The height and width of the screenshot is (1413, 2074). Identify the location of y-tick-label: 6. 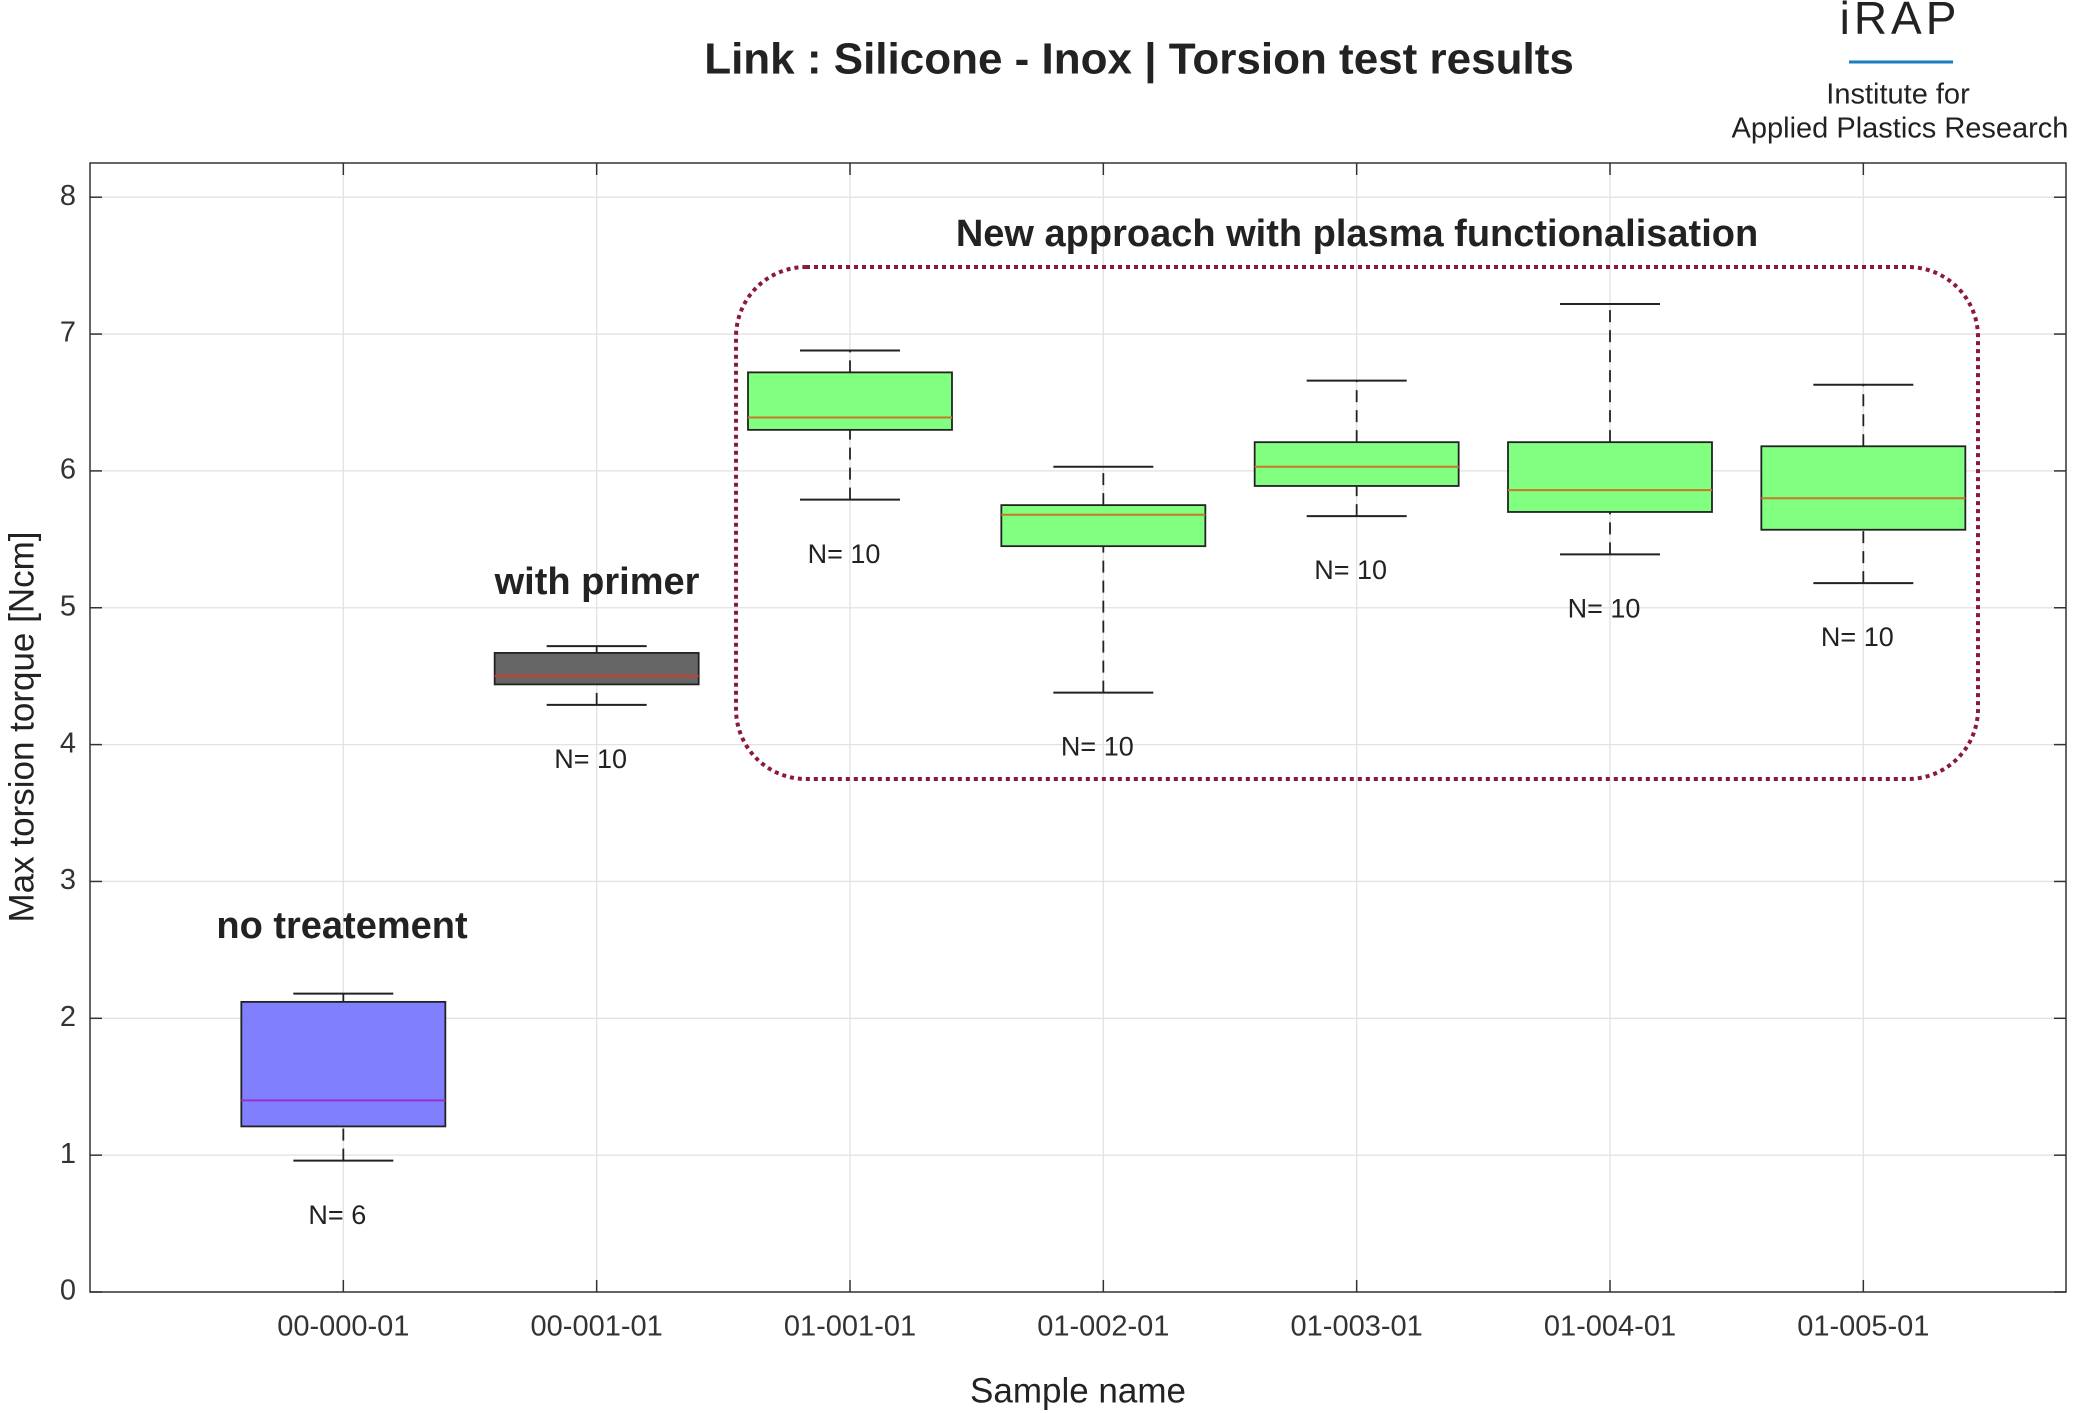
(68, 470).